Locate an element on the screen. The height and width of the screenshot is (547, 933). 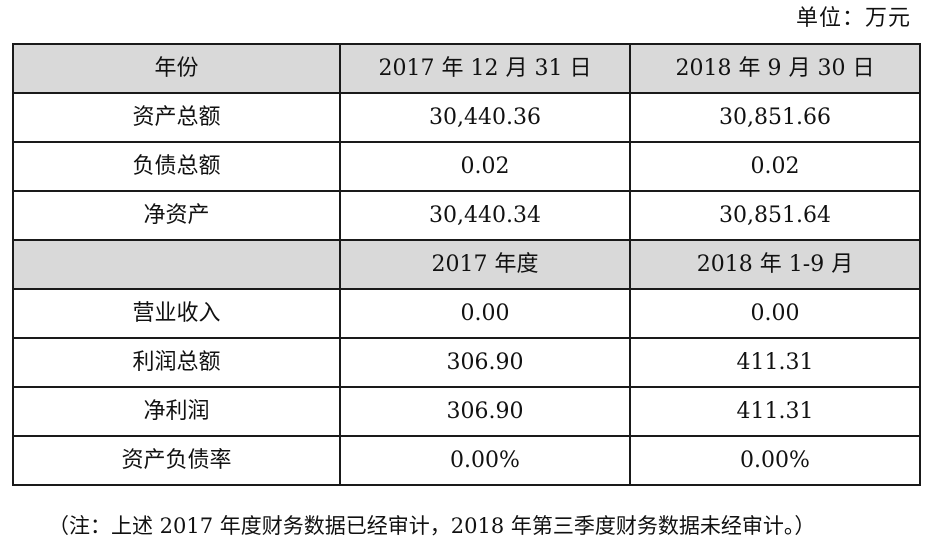
header-row-income: 2017 年度 2018 年 1-9 月 is located at coordinates (466, 264).